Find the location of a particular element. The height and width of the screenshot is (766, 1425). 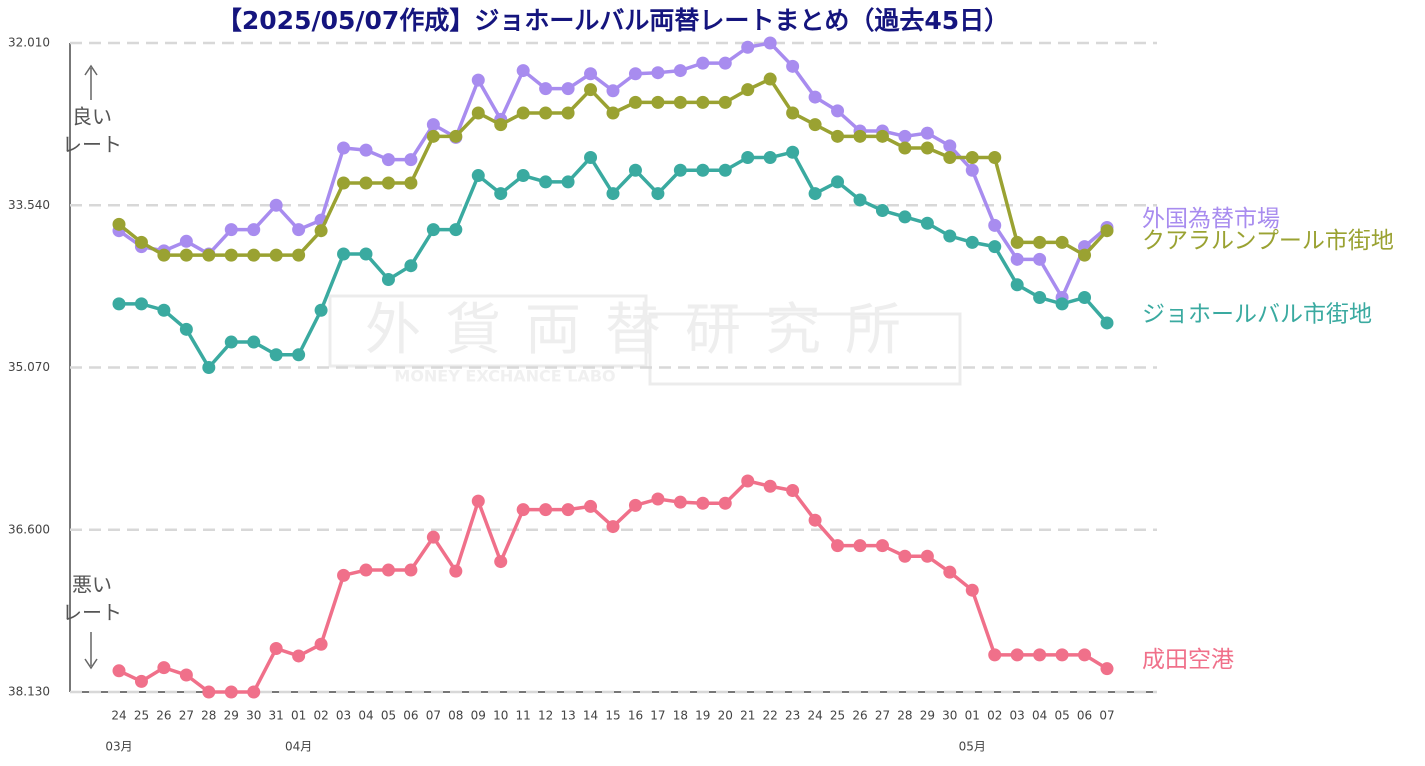

x-tick-label: 28 is located at coordinates (904, 716).